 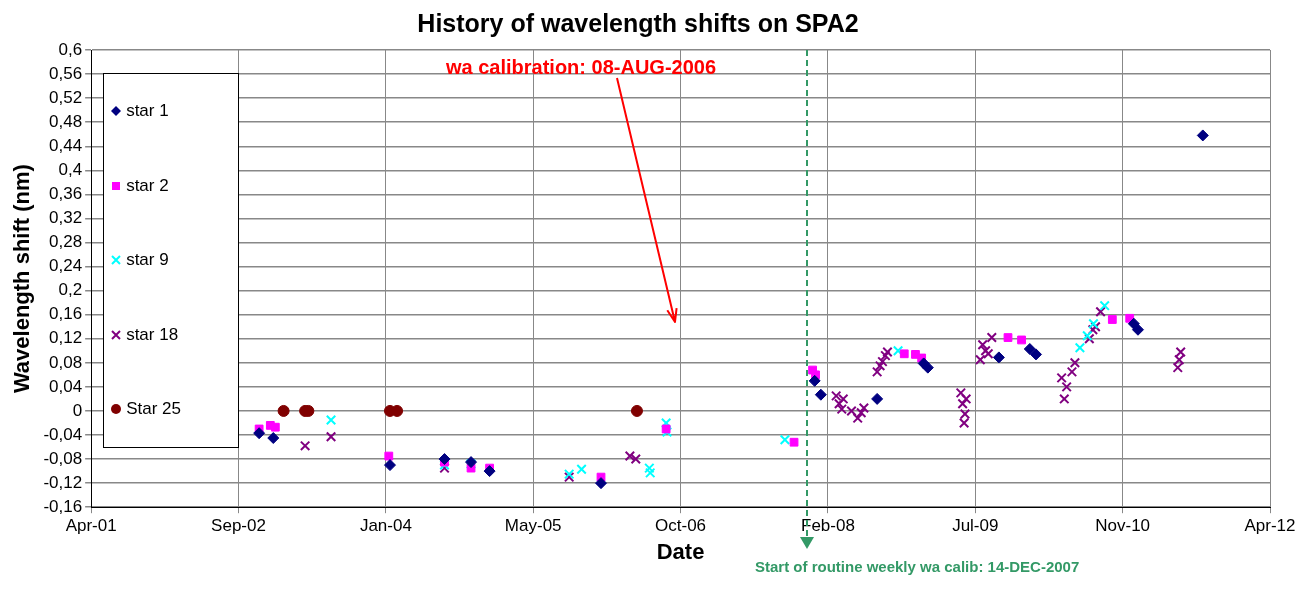 What do you see at coordinates (66, 338) in the screenshot?
I see `y-tick-label: 0,12` at bounding box center [66, 338].